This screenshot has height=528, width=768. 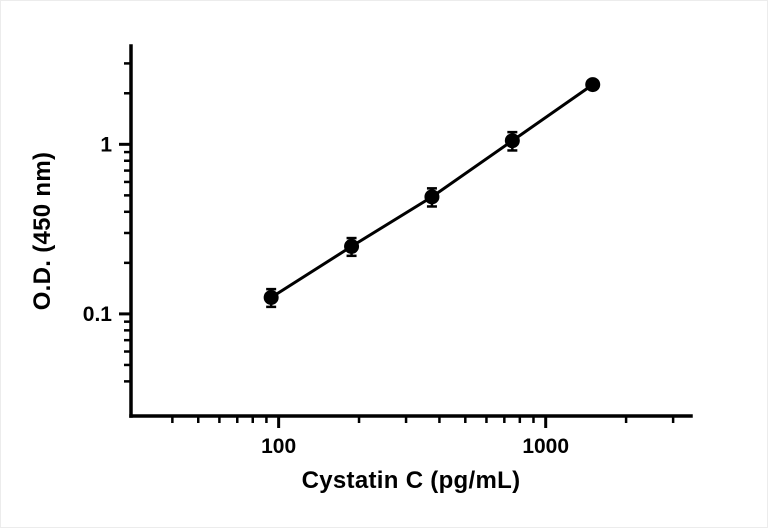 What do you see at coordinates (411, 480) in the screenshot?
I see `x-axis-label: Cystatin C (pg/mL)` at bounding box center [411, 480].